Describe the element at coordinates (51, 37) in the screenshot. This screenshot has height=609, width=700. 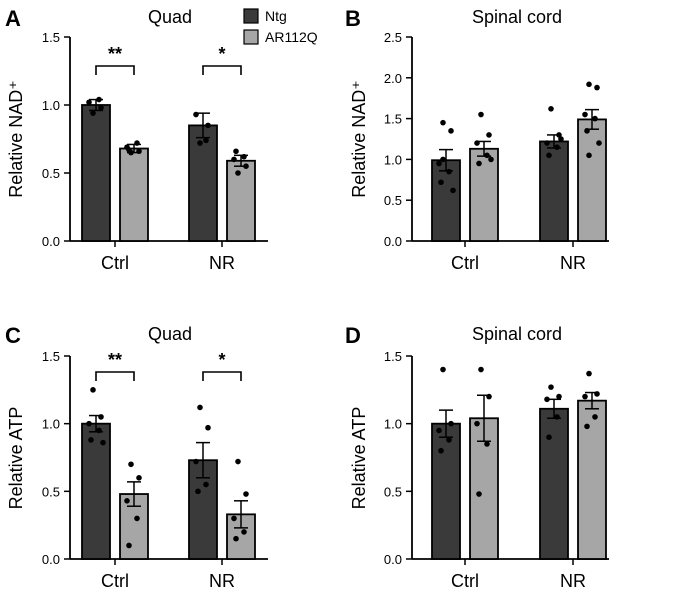
I see `y-tick-label: 1.5` at that location.